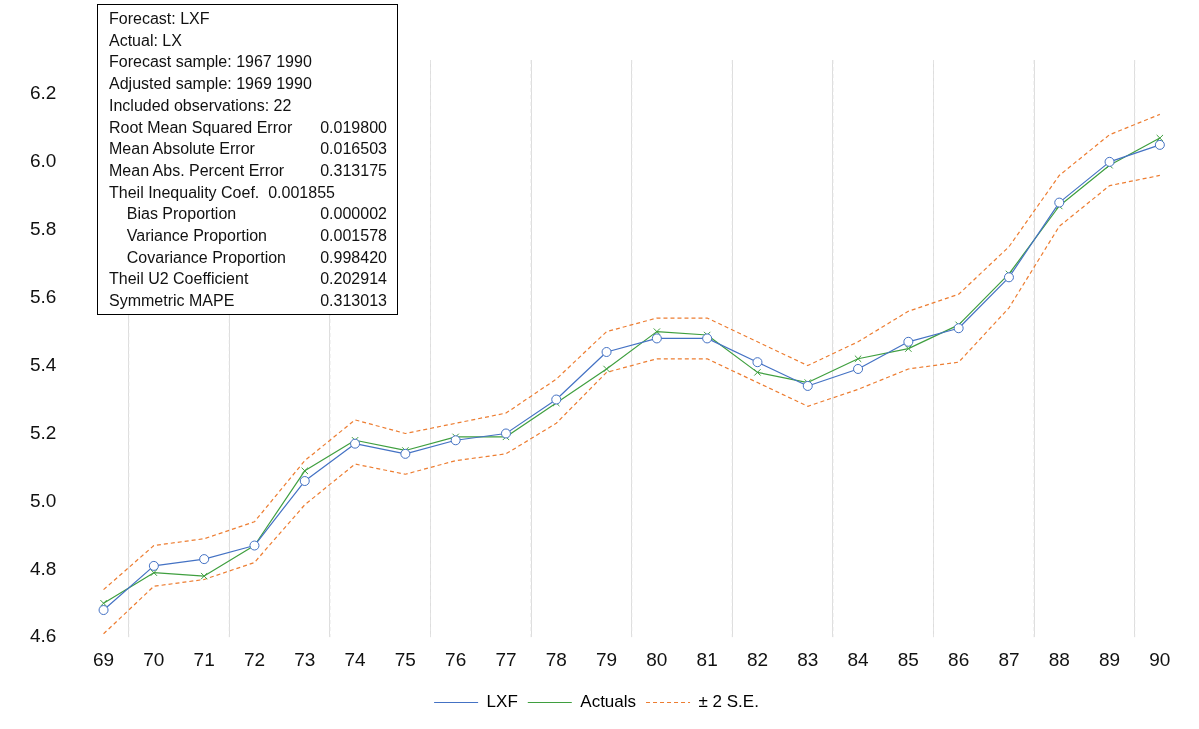 The width and height of the screenshot is (1199, 729). I want to click on text: Bias Proportion 0.000002, so click(256, 214).